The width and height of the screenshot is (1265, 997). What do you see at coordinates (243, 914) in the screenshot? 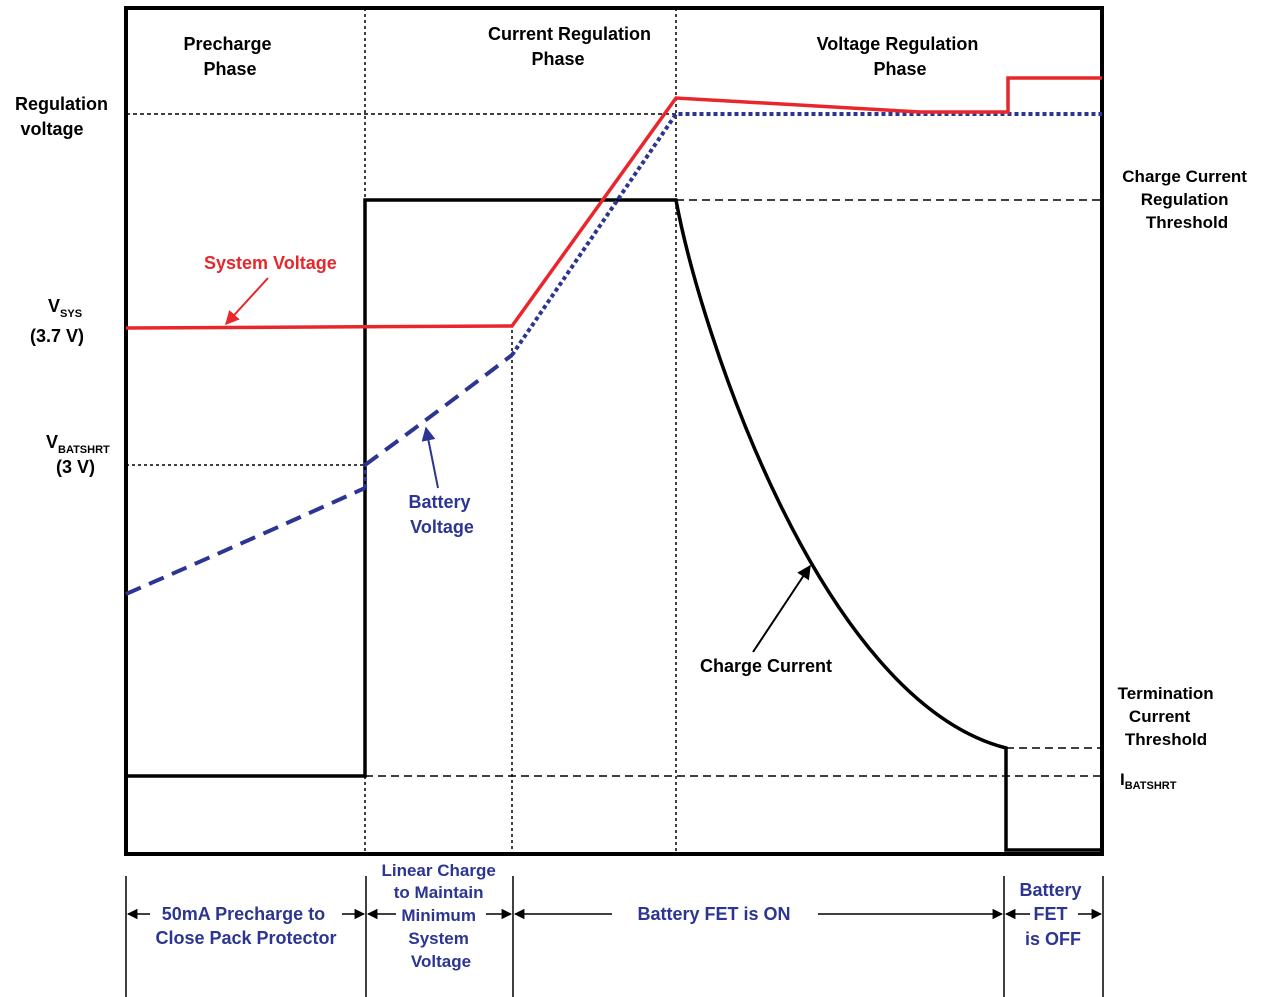
I see `precharge-note-line1: 50mA Precharge to` at bounding box center [243, 914].